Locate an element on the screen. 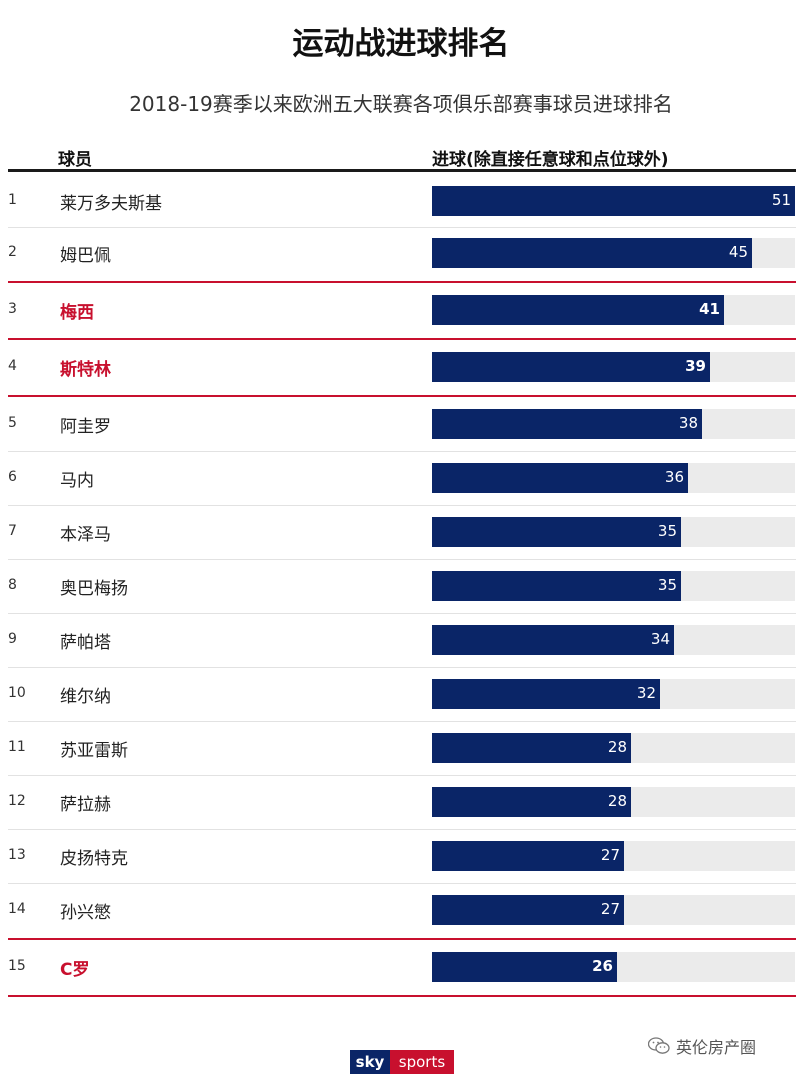 This screenshot has width=802, height=1080. row-player-name: 孙兴慜 is located at coordinates (85, 913).